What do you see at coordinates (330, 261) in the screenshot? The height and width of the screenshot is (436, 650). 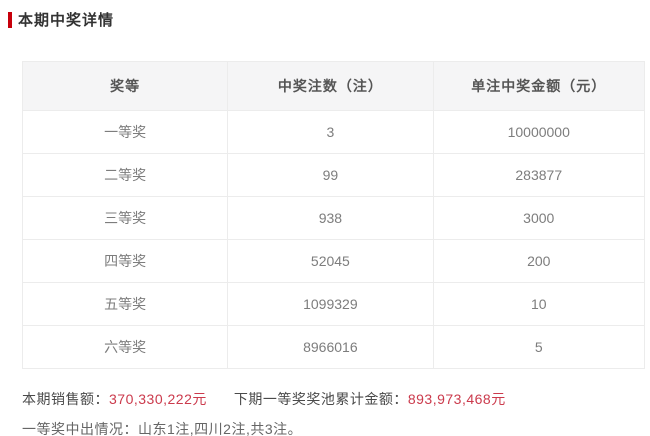 I see `cell-winning-count: 52045` at bounding box center [330, 261].